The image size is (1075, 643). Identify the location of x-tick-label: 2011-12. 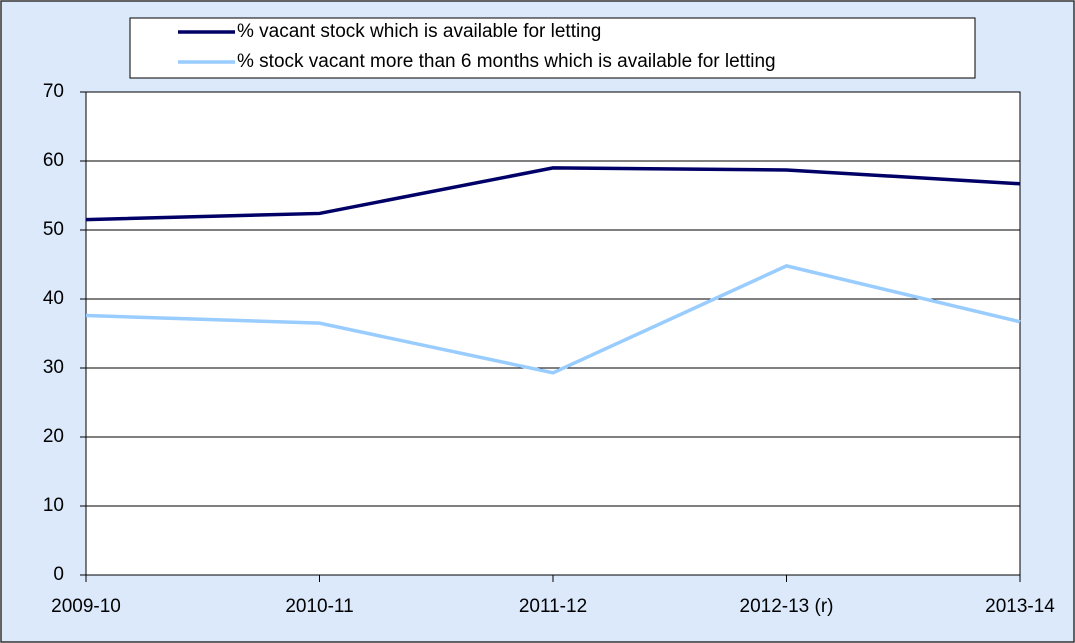
(553, 606).